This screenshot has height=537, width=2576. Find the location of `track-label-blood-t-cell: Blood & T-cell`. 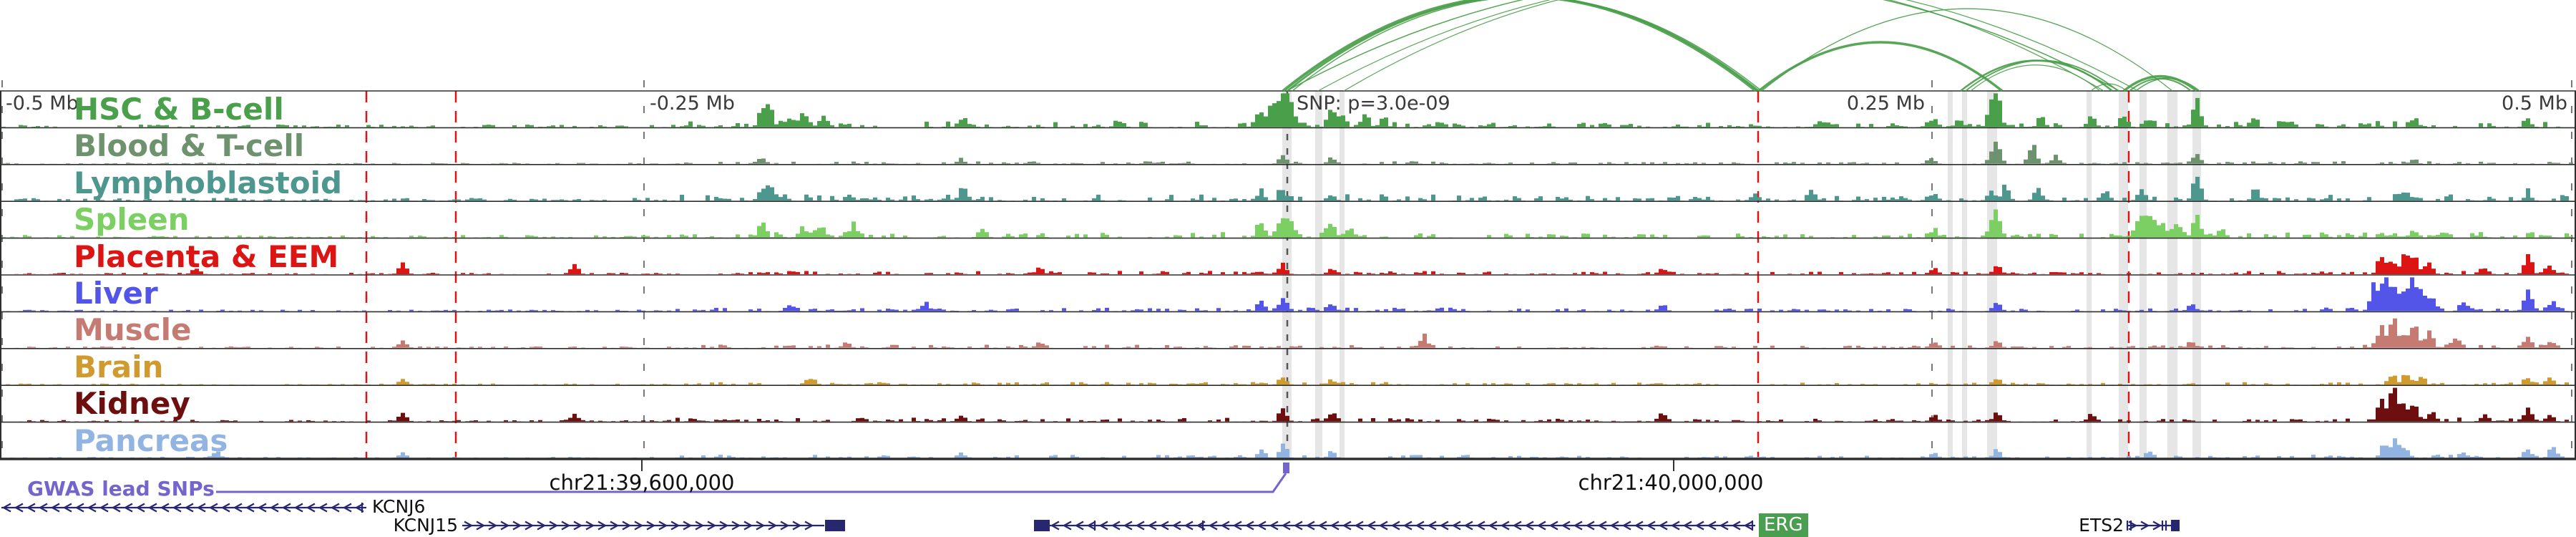

track-label-blood-t-cell: Blood & T-cell is located at coordinates (189, 146).